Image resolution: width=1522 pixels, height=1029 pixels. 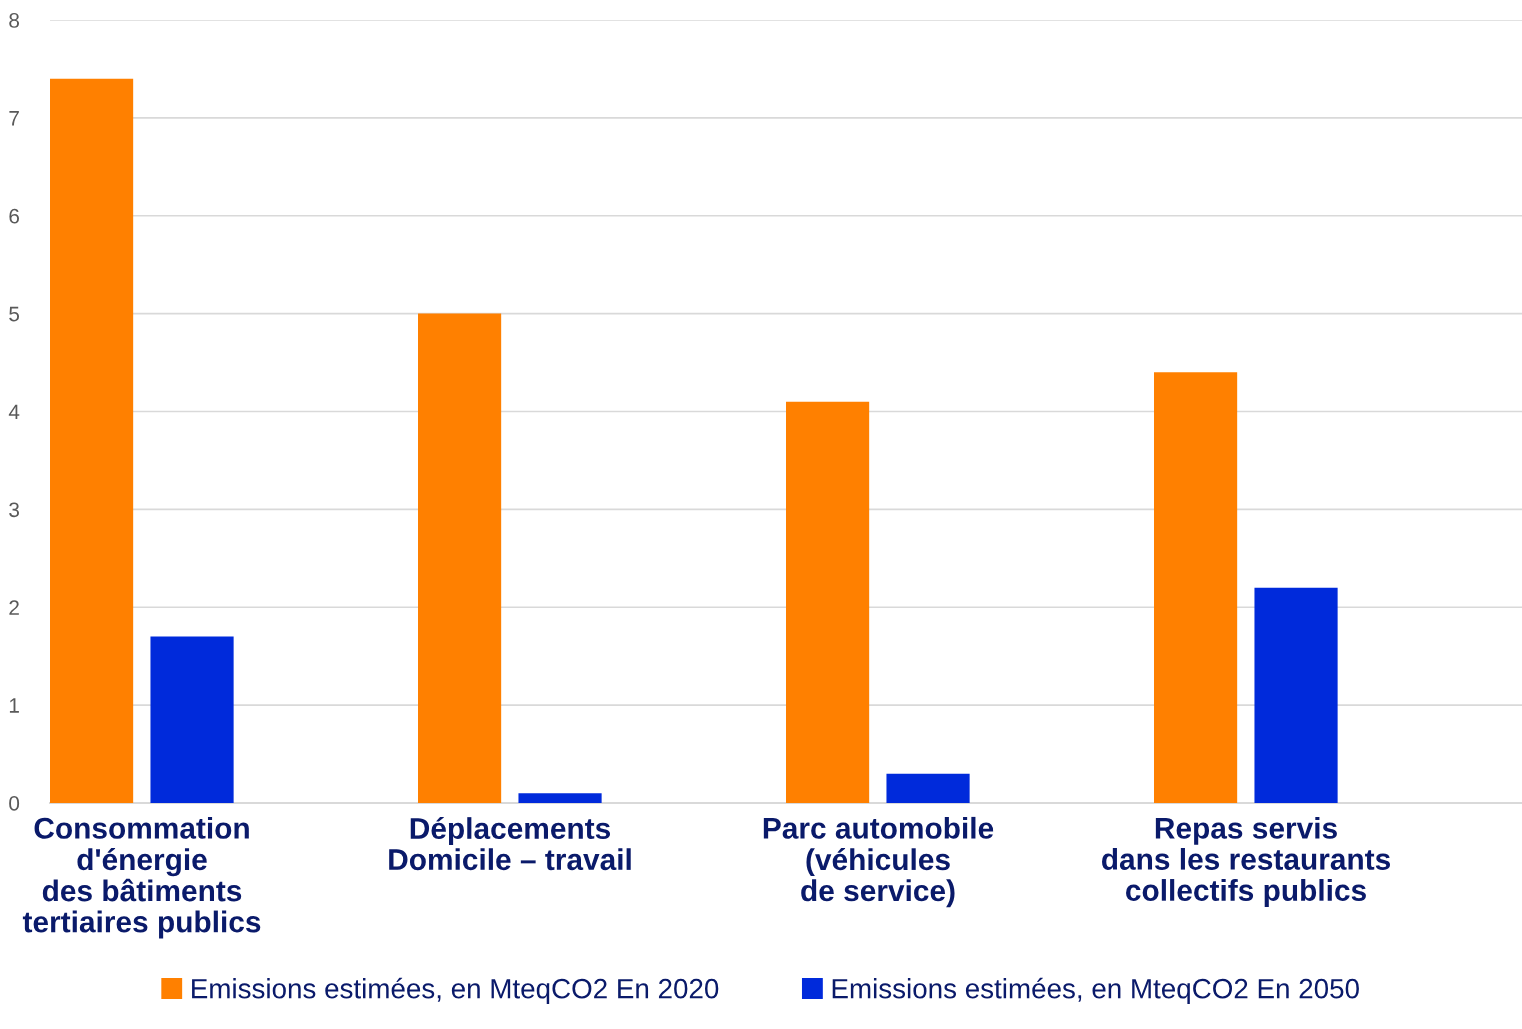 What do you see at coordinates (14, 705) in the screenshot?
I see `y-tick-label: 1` at bounding box center [14, 705].